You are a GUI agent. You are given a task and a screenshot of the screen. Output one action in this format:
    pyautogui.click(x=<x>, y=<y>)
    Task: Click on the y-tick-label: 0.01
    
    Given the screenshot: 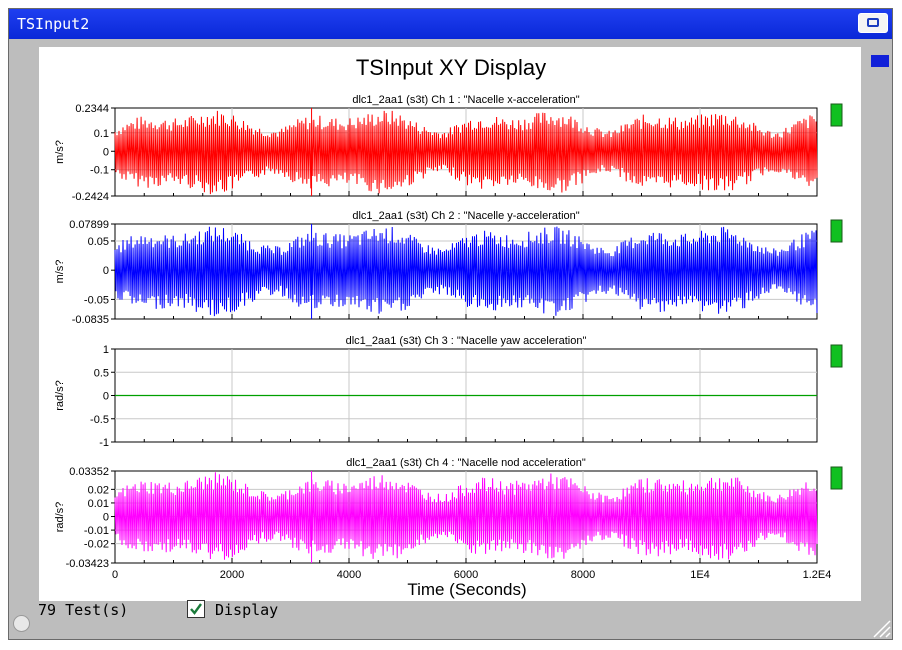 What is the action you would take?
    pyautogui.click(x=98, y=504)
    